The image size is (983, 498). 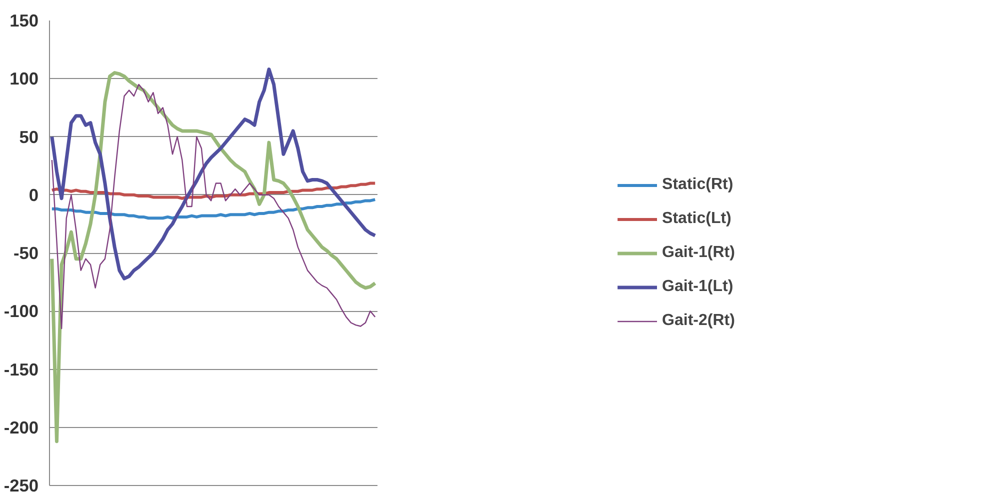 What do you see at coordinates (21, 427) in the screenshot?
I see `y-tick-label: -200` at bounding box center [21, 427].